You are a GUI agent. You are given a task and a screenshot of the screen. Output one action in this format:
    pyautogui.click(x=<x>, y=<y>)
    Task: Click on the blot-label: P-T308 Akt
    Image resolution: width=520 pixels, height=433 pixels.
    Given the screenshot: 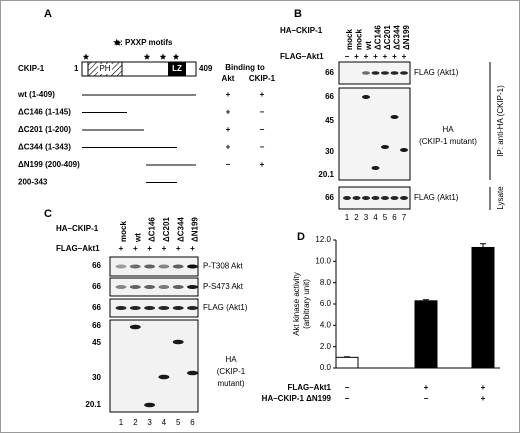 What is the action you would take?
    pyautogui.click(x=223, y=266)
    